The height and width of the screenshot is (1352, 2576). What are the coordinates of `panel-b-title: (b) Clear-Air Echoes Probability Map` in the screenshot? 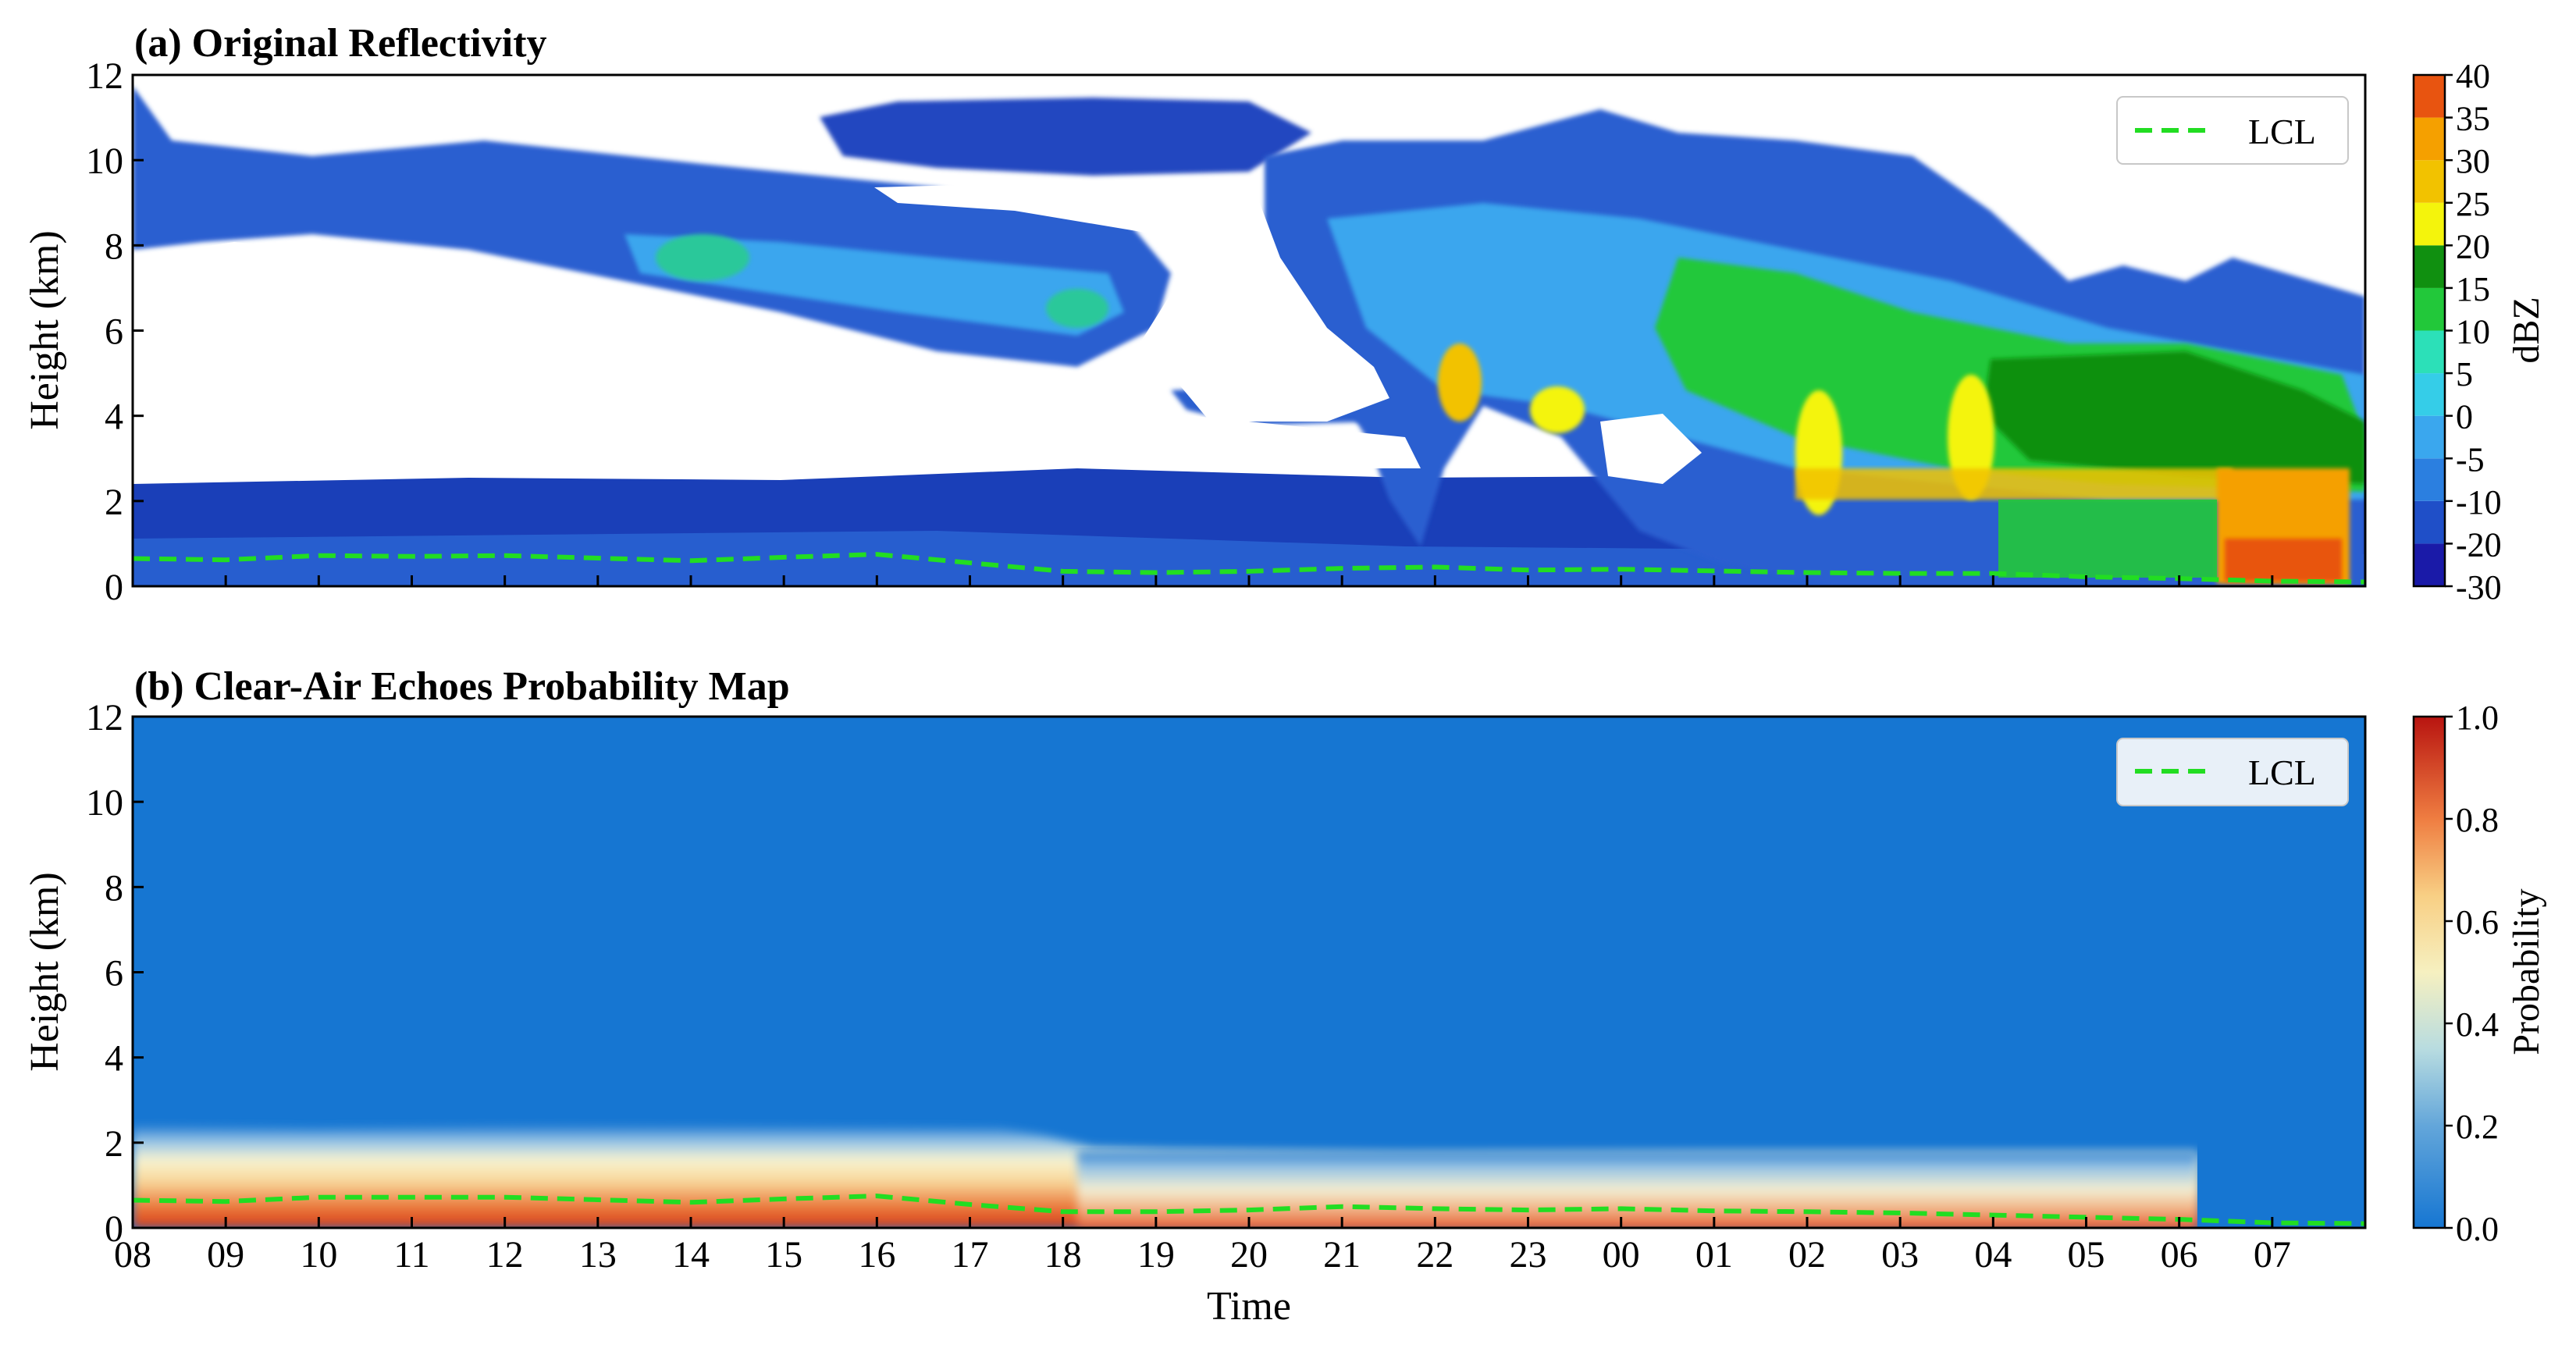 It's located at (462, 686).